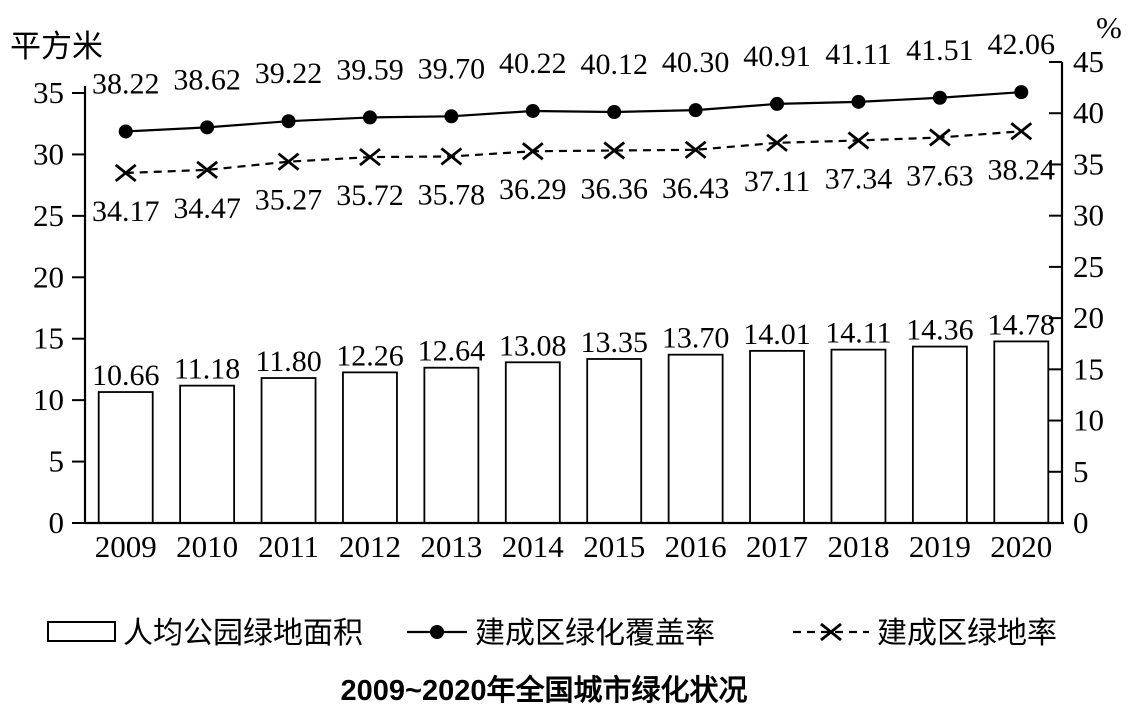 The height and width of the screenshot is (711, 1132). What do you see at coordinates (207, 79) in the screenshot?
I see `coverage-value-label: 38.62` at bounding box center [207, 79].